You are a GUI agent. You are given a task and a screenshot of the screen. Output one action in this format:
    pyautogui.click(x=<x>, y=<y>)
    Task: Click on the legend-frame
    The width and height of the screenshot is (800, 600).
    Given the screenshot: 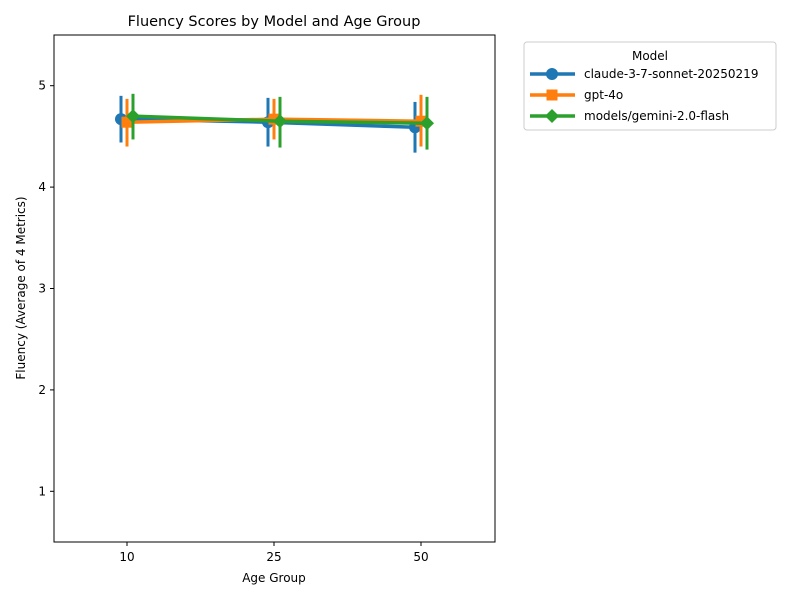 What is the action you would take?
    pyautogui.click(x=650, y=86)
    